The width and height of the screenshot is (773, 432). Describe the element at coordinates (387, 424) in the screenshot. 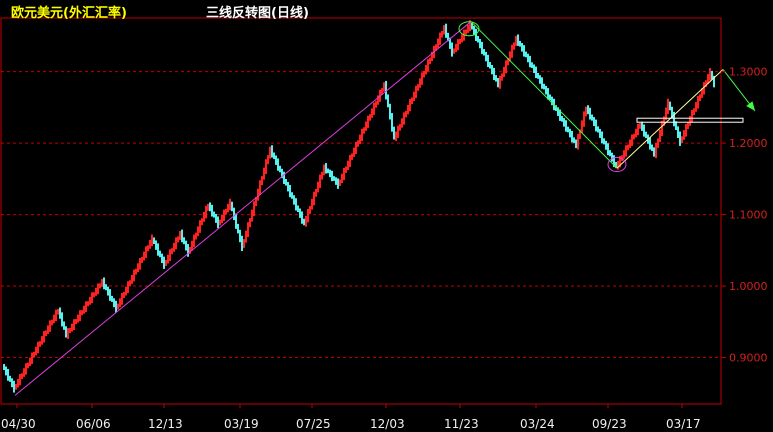

I see `x-tick-label: 12/03` at that location.